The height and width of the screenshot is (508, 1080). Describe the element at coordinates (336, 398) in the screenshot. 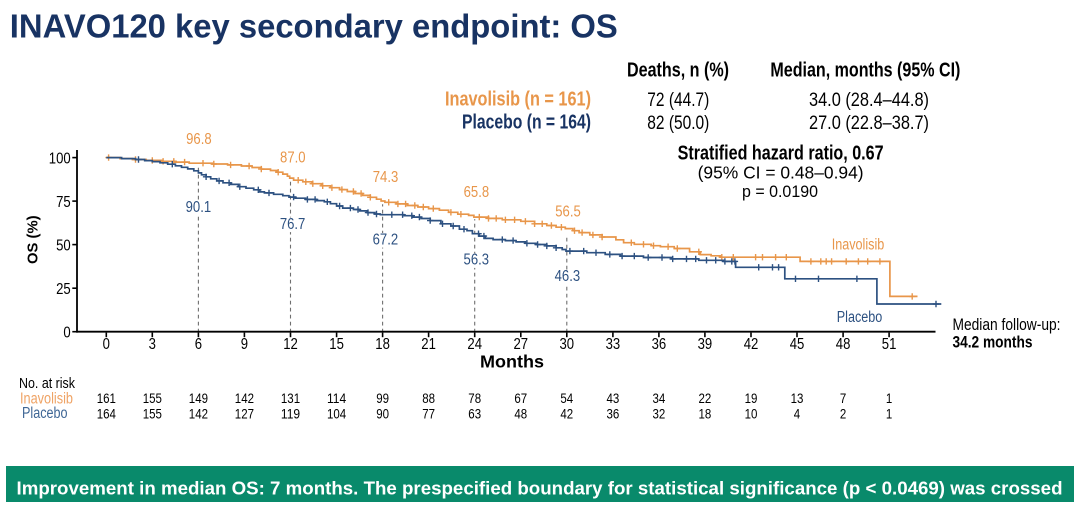

I see `svg-text: 114` at that location.